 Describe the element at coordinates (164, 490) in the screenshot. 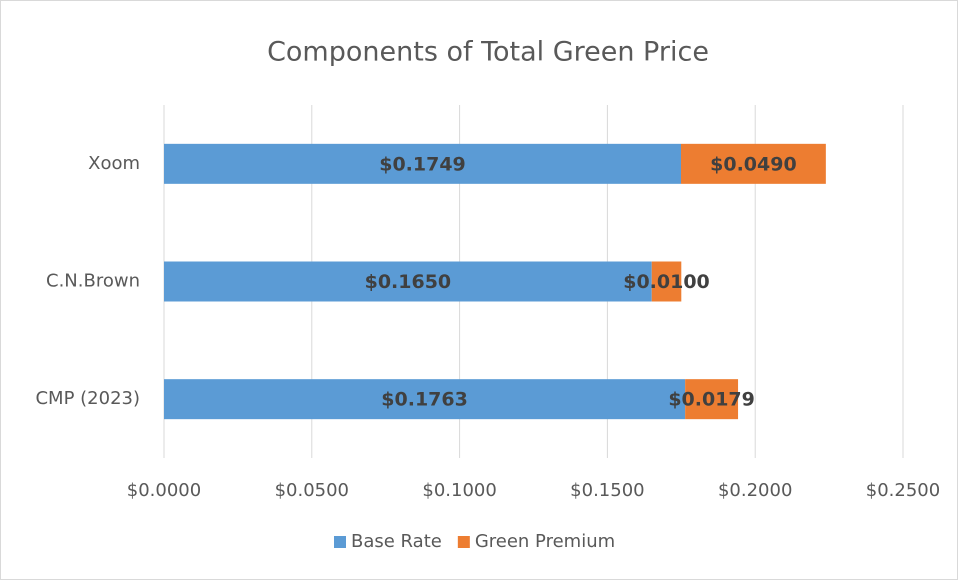

I see `x-tick-label: $0.0000` at that location.